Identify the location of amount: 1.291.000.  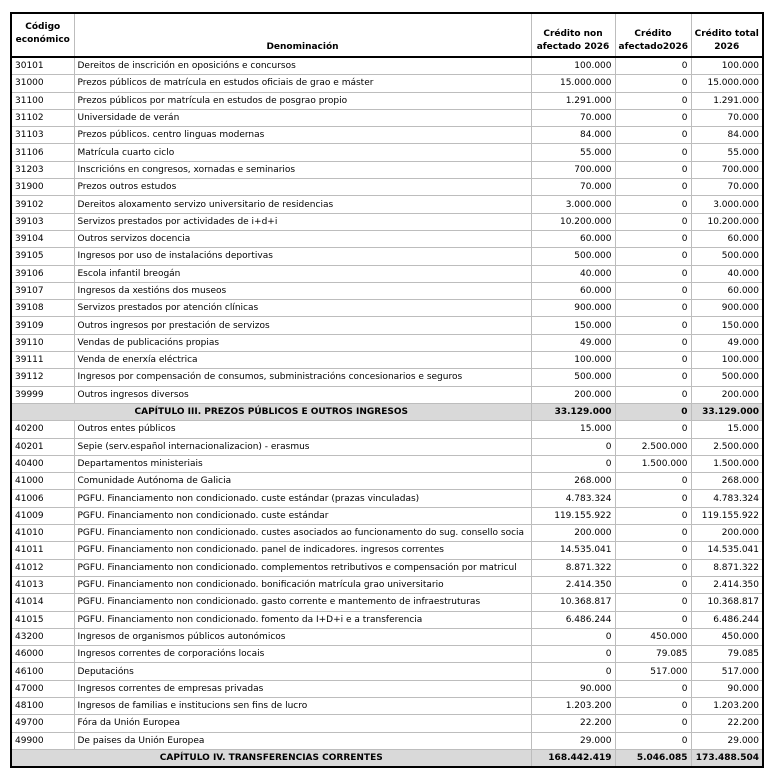
(727, 100).